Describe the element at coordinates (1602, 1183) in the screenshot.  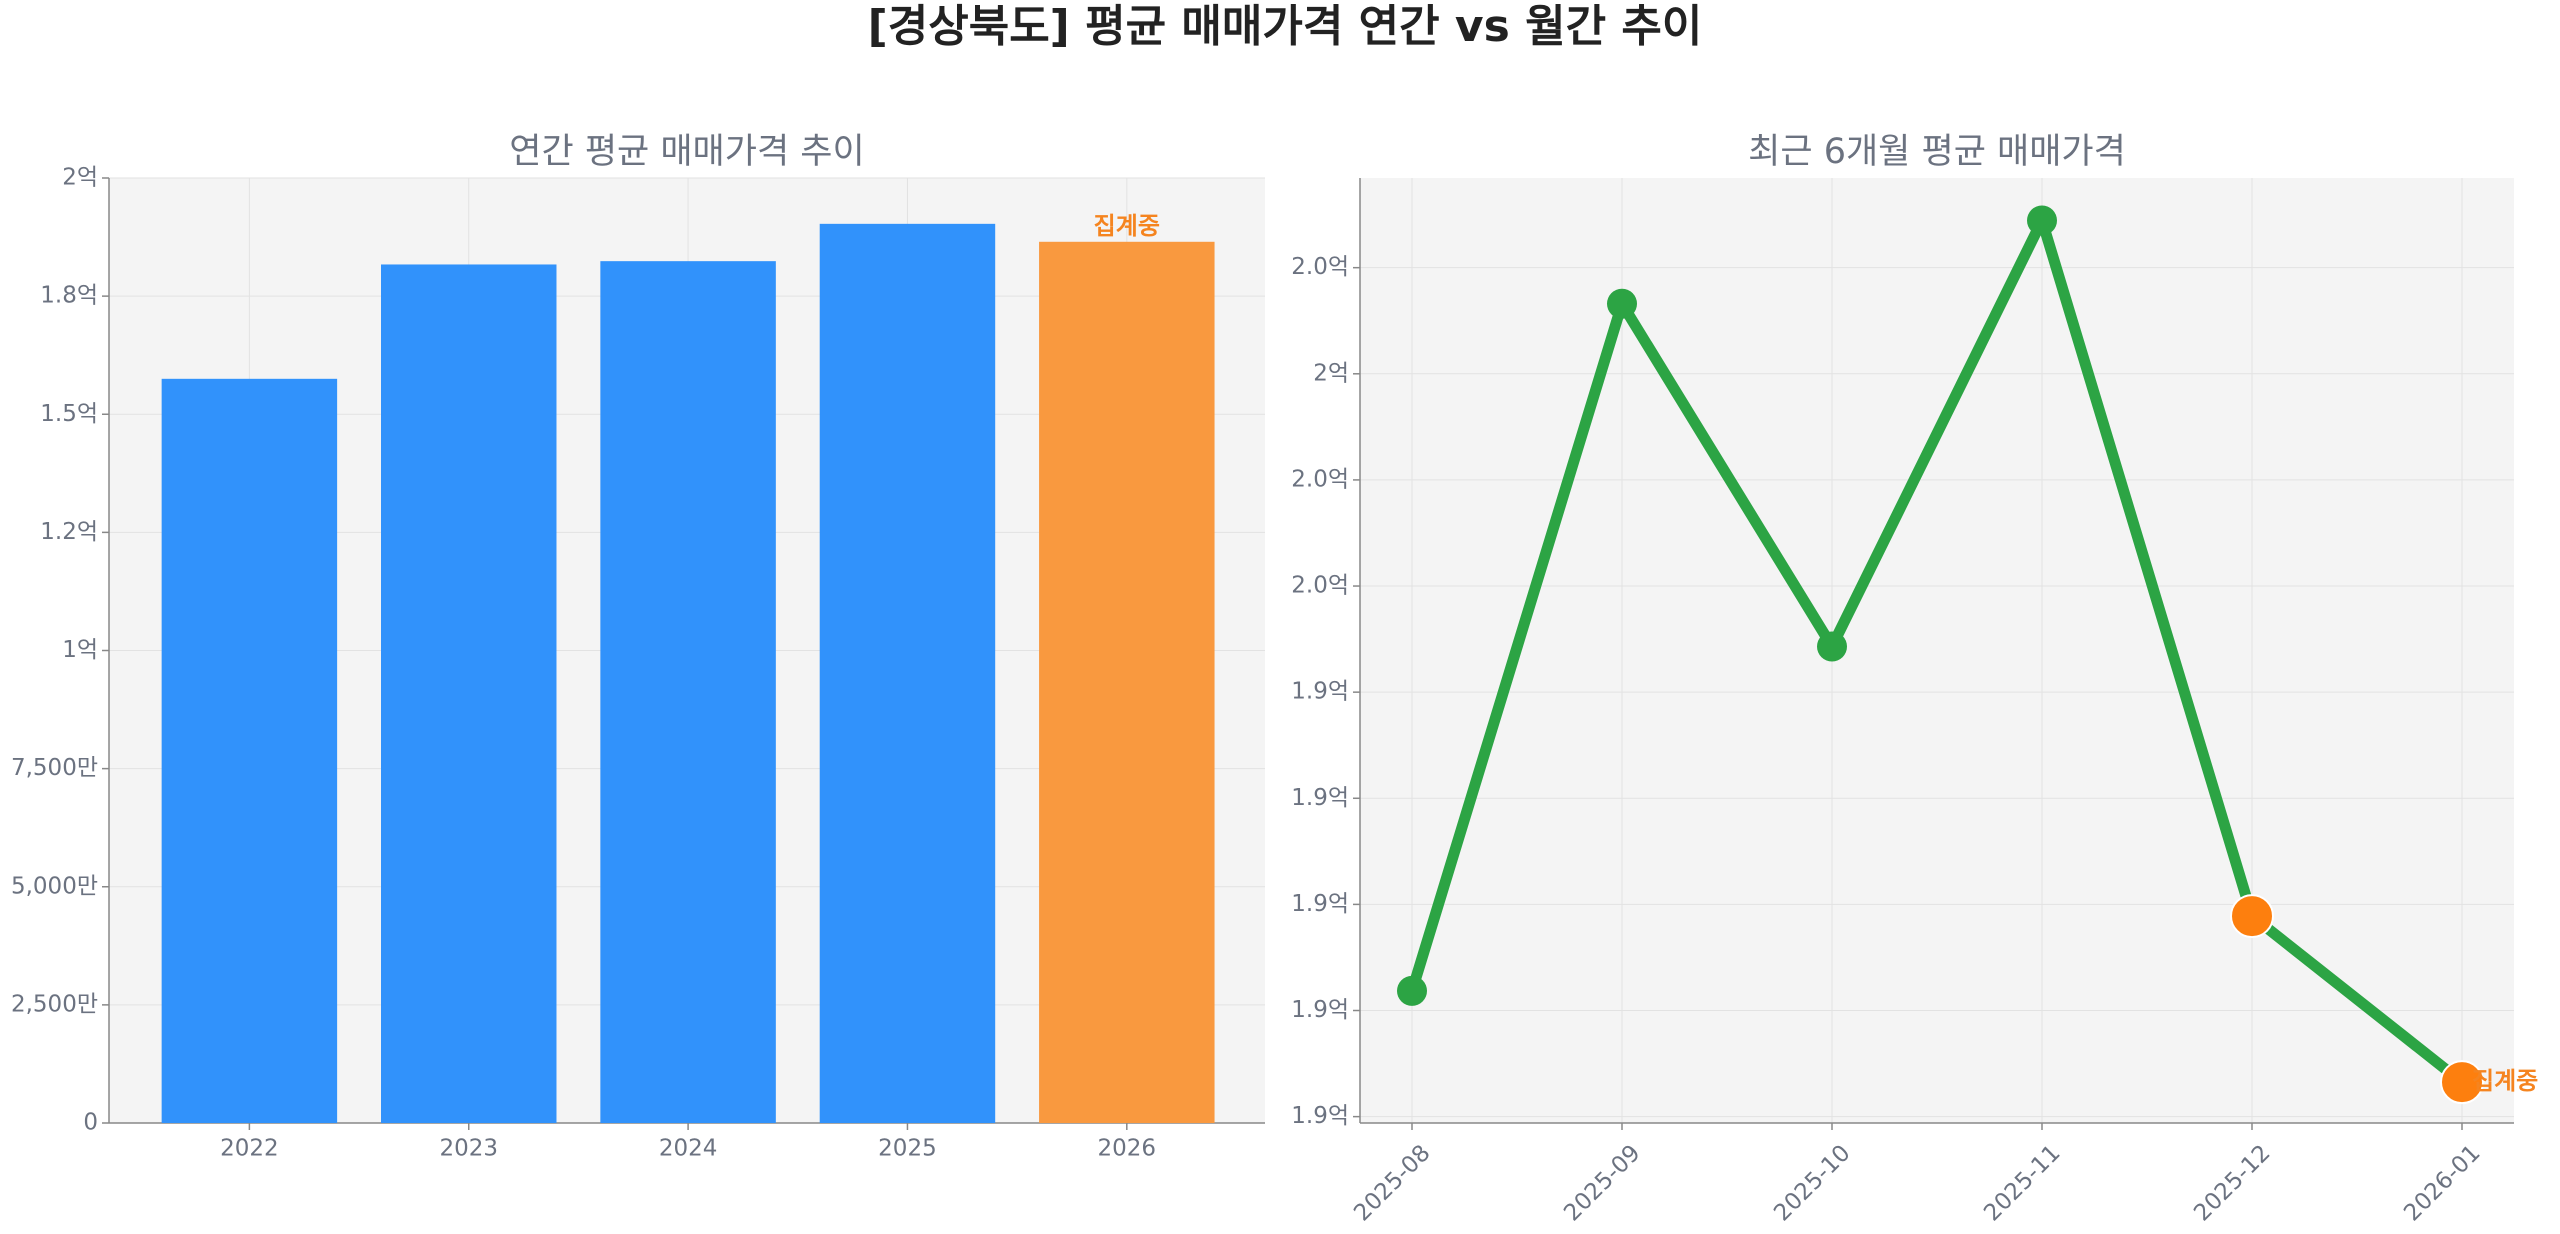
I see `x-tick-label: 2025-09` at that location.